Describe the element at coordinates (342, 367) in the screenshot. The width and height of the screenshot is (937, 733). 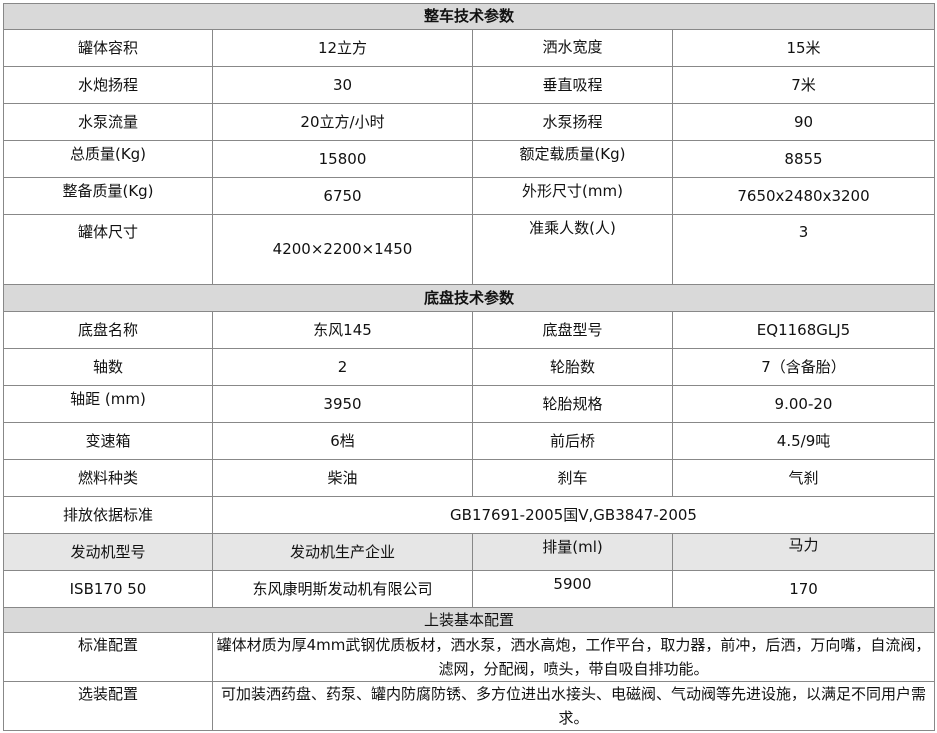
I see `value: 2` at that location.